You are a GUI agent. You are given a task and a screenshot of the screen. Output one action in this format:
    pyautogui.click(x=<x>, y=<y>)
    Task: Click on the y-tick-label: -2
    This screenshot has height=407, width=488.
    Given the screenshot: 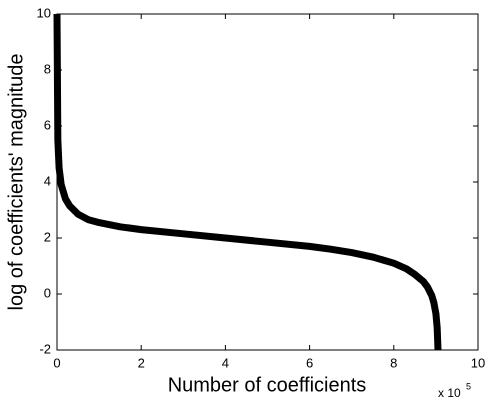 What is the action you would take?
    pyautogui.click(x=45, y=348)
    